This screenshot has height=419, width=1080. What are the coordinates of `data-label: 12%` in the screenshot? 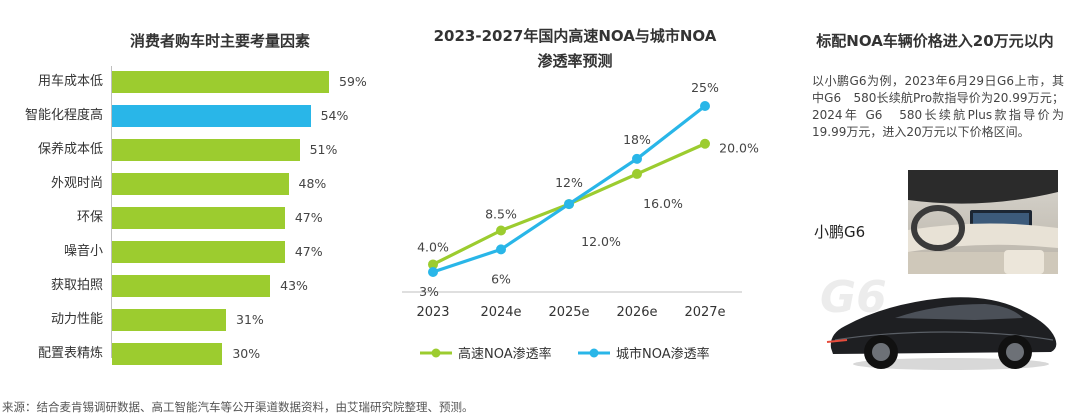 It's located at (569, 182).